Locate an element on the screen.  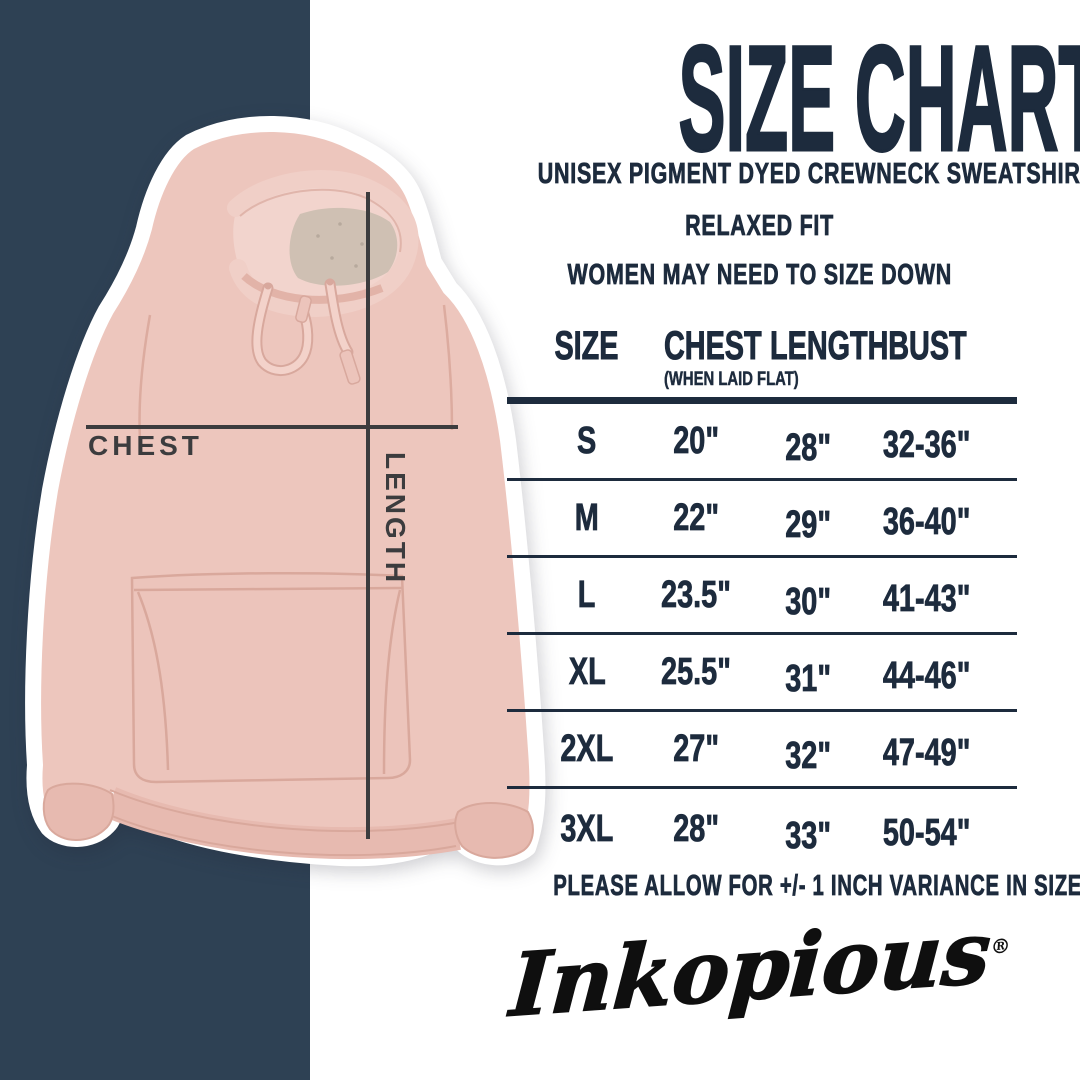
subtitle-product: UNISEX PIGMENT DYED CREWNECK SWEATSHIRT is located at coordinates (808, 174).